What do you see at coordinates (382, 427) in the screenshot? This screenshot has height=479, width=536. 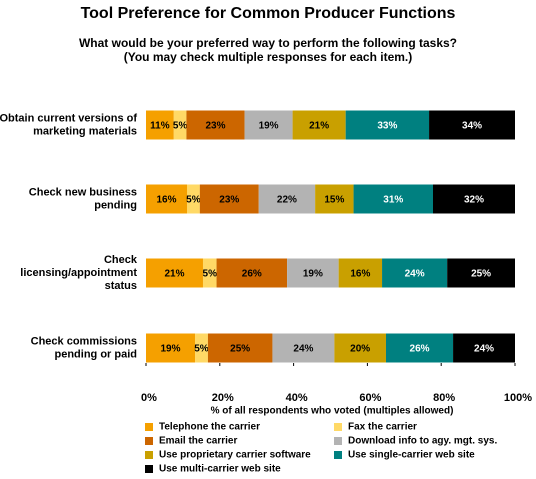 I see `legend-label: Fax the carrier` at bounding box center [382, 427].